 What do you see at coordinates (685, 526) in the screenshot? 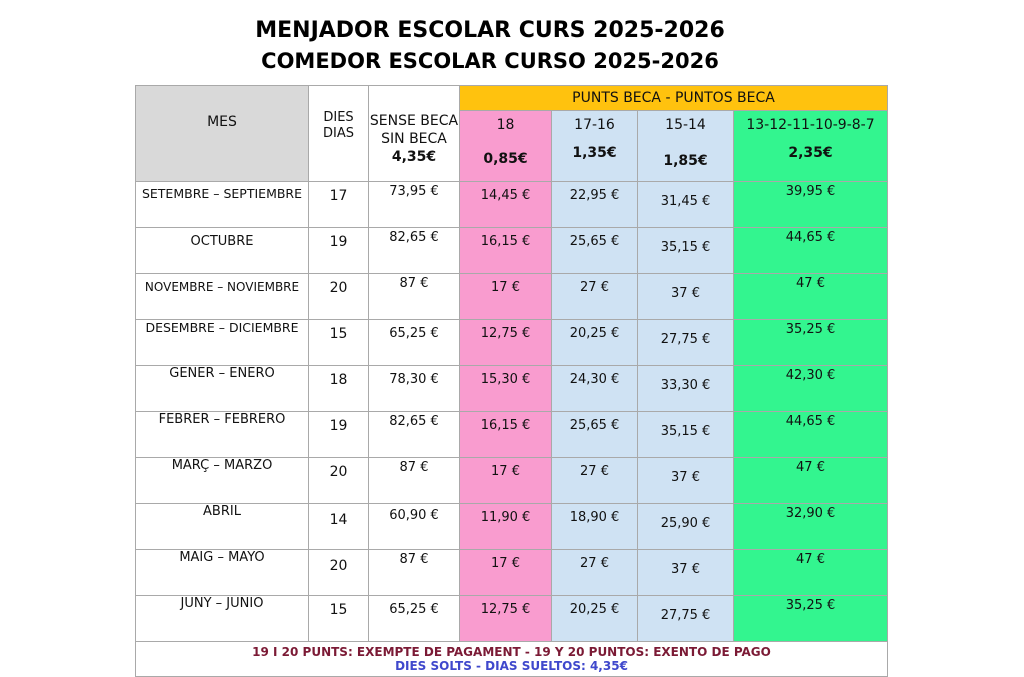
I see `p15-cell: 25,90 €` at bounding box center [685, 526].